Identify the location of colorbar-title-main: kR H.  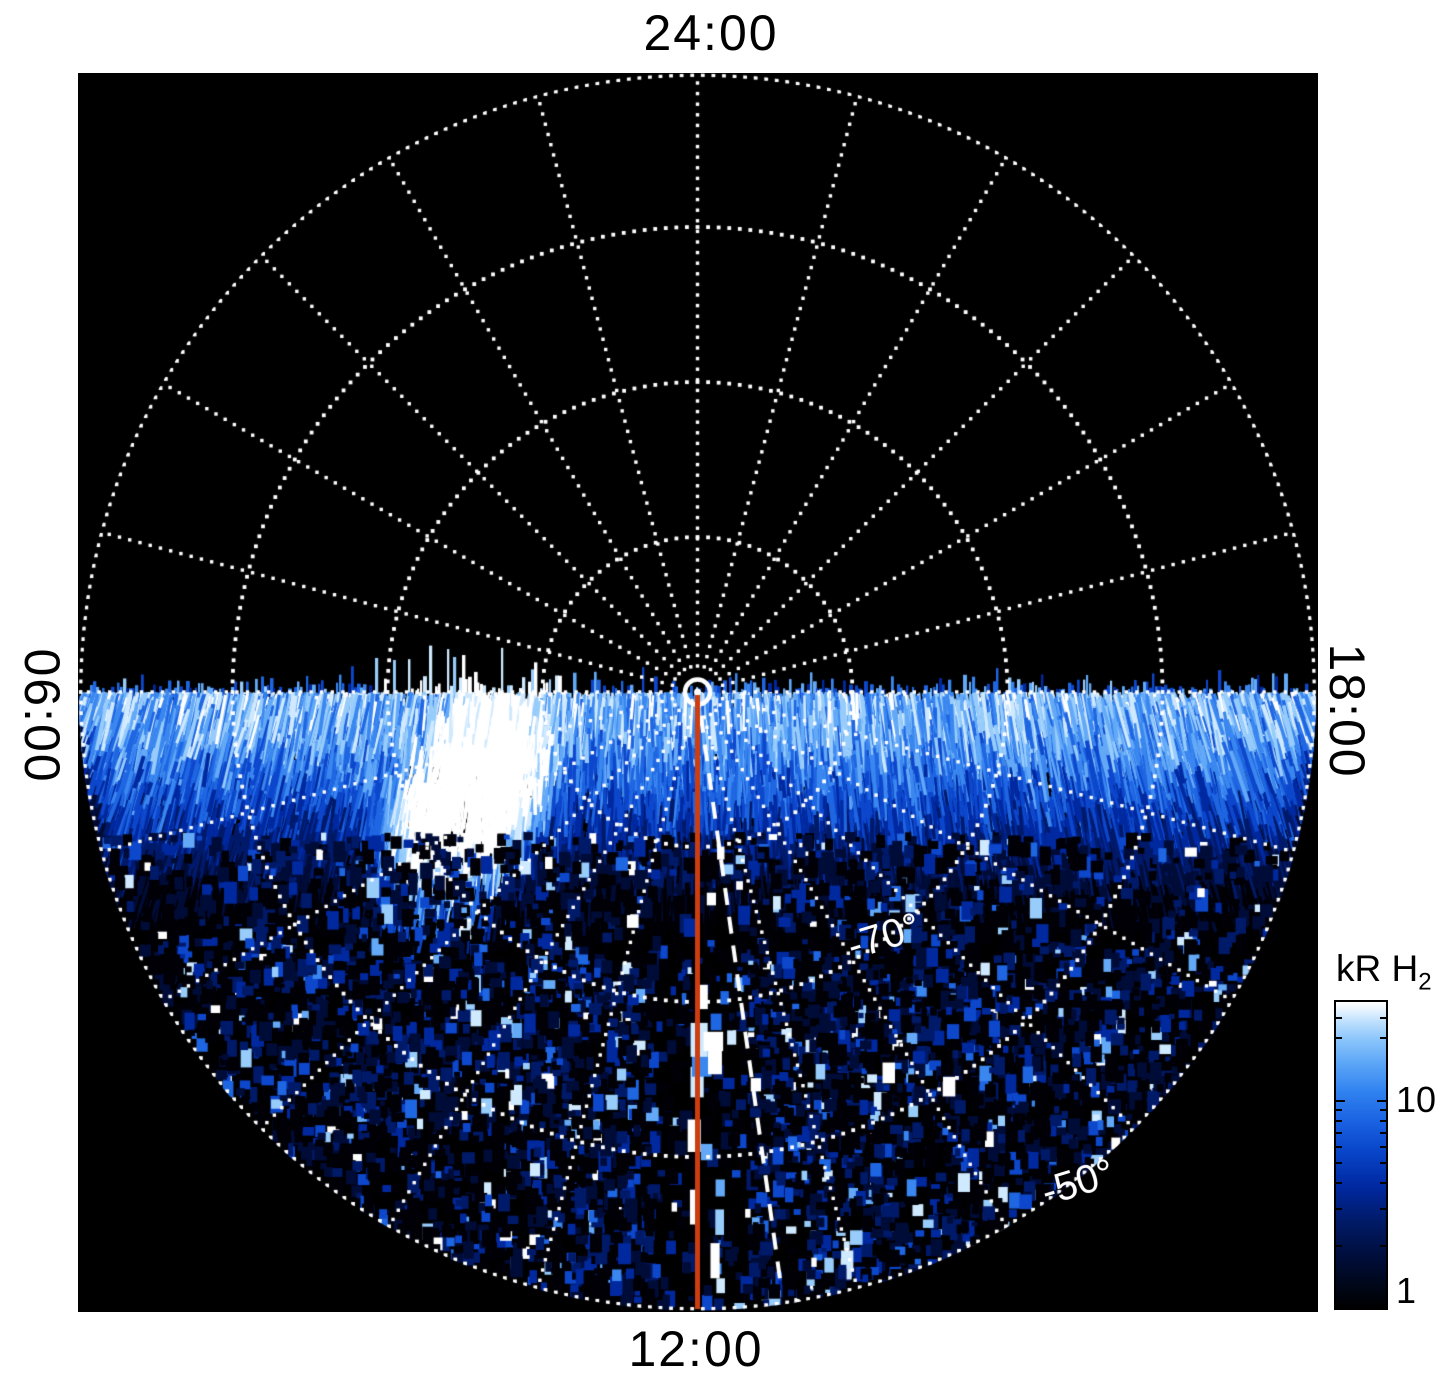
(1377, 968).